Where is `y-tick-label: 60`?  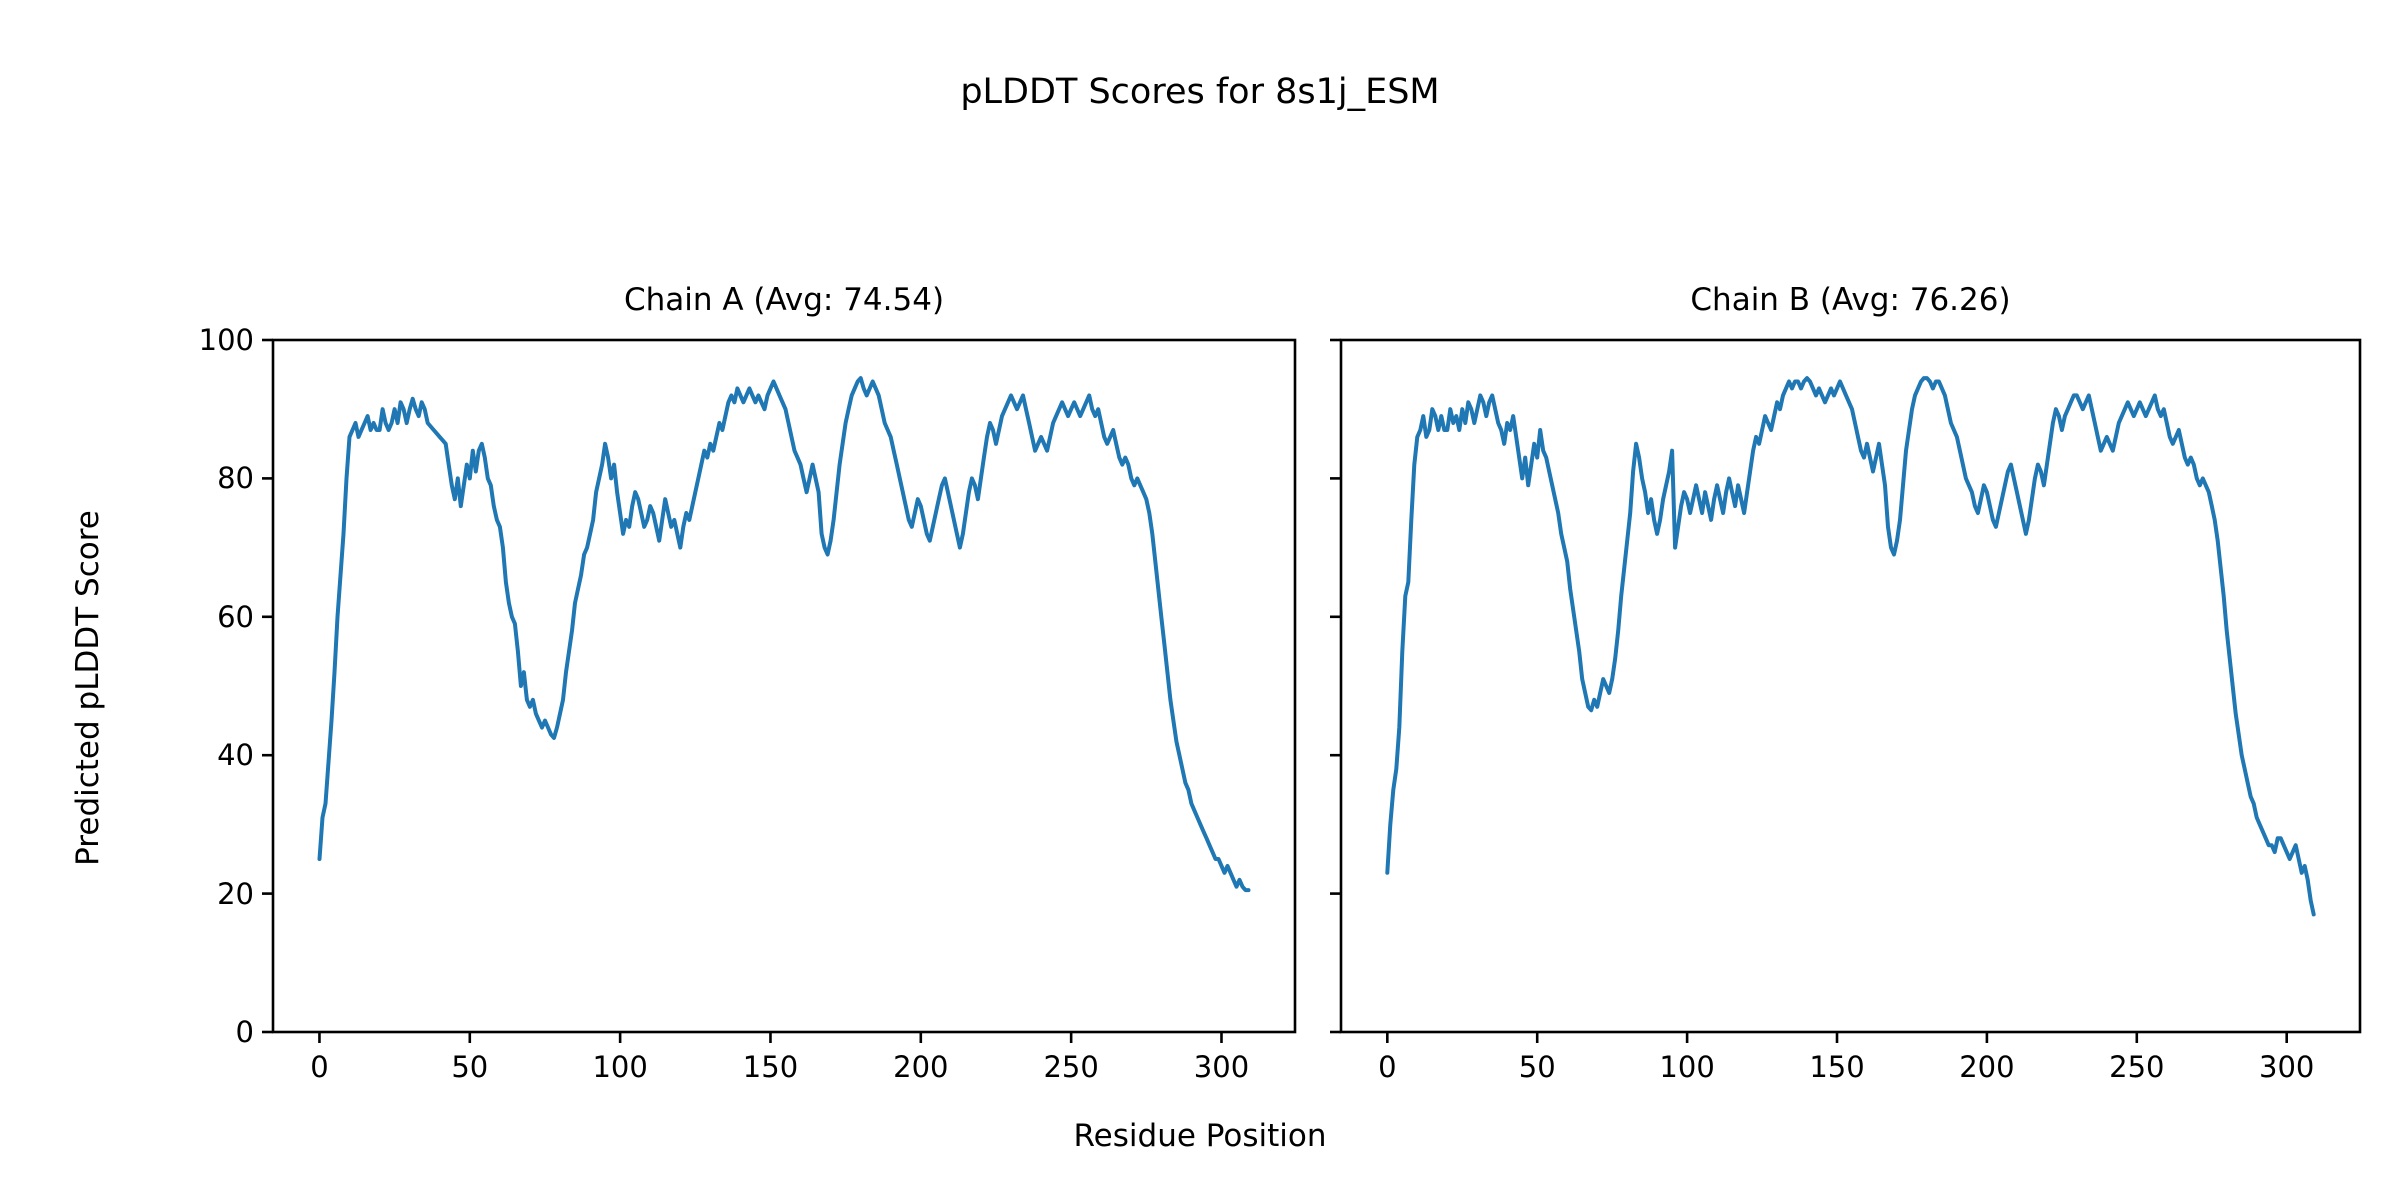 y-tick-label: 60 is located at coordinates (235, 616).